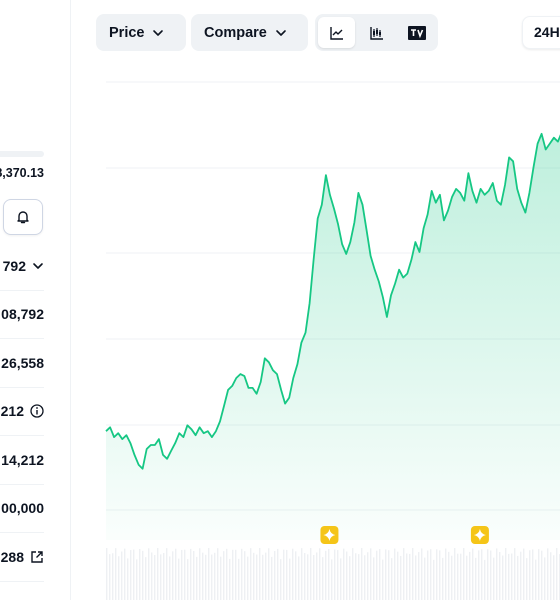 The width and height of the screenshot is (560, 600). I want to click on stat-row: 792, so click(22, 266).